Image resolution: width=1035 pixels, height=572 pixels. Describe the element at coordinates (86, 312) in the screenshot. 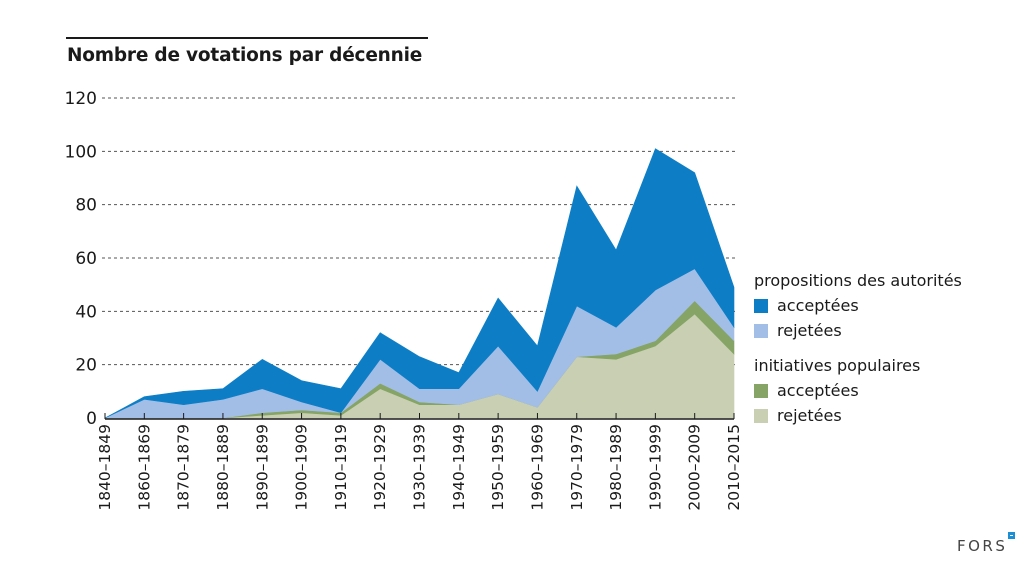

I see `y-tick-label: 40` at that location.